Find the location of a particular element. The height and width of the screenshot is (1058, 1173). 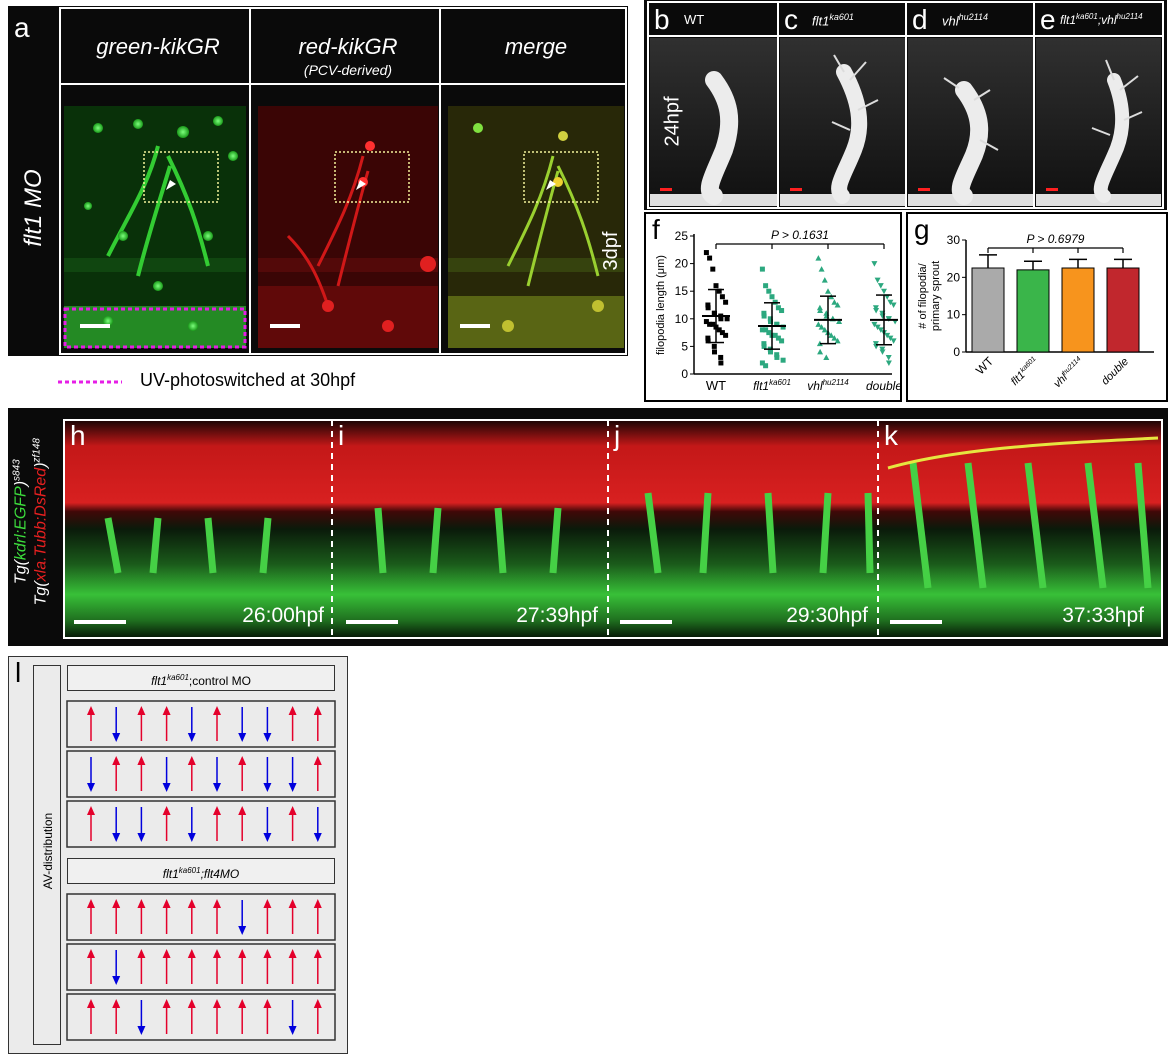

panel-k-letter: k is located at coordinates (891, 435).